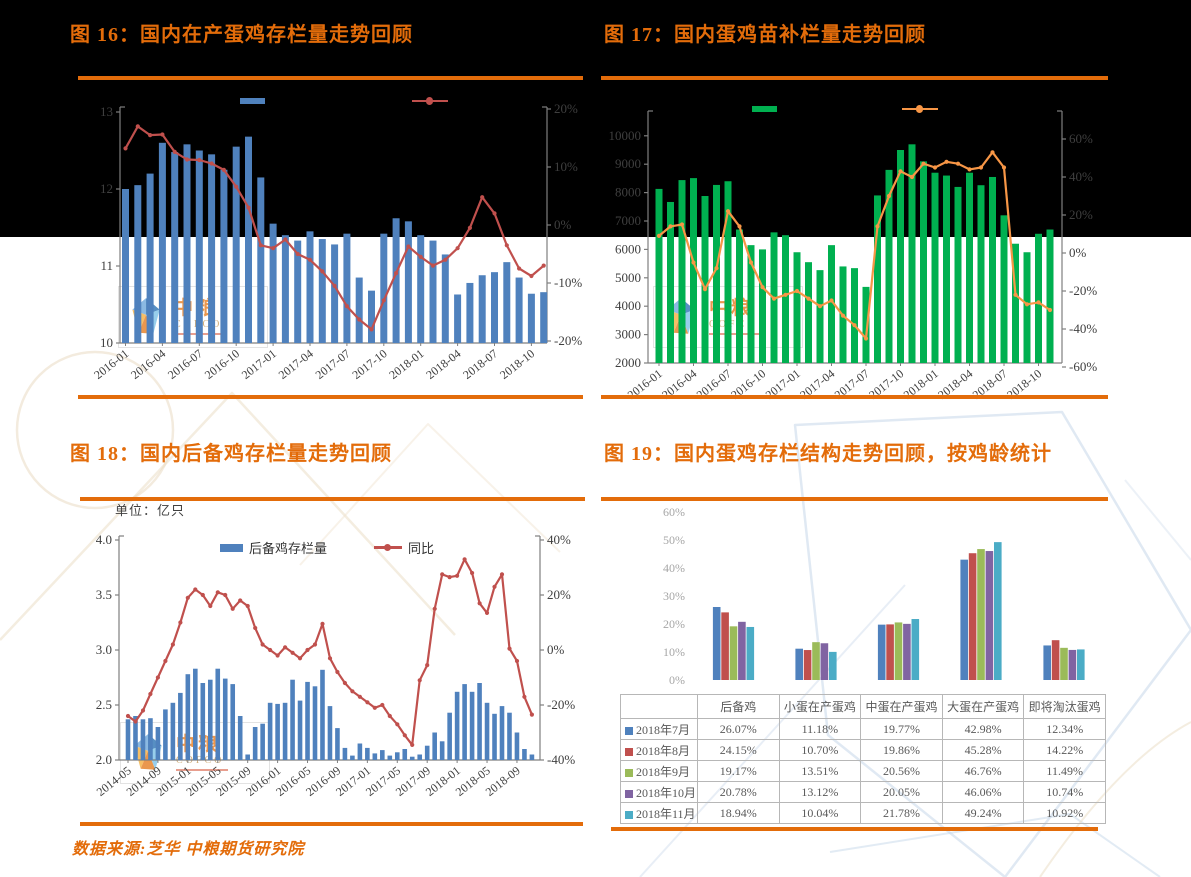  Describe the element at coordinates (674, 624) in the screenshot. I see `y-tick-label: 20%` at that location.